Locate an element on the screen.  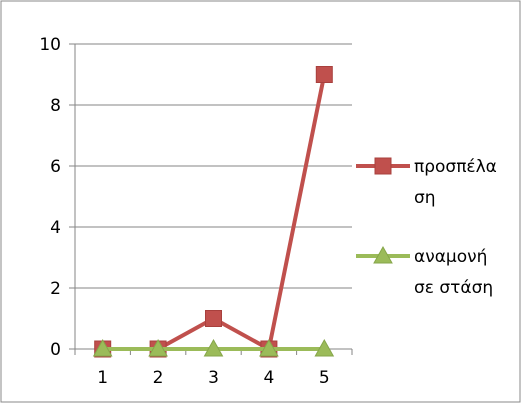
x-tick-label: 2 is located at coordinates (158, 378).